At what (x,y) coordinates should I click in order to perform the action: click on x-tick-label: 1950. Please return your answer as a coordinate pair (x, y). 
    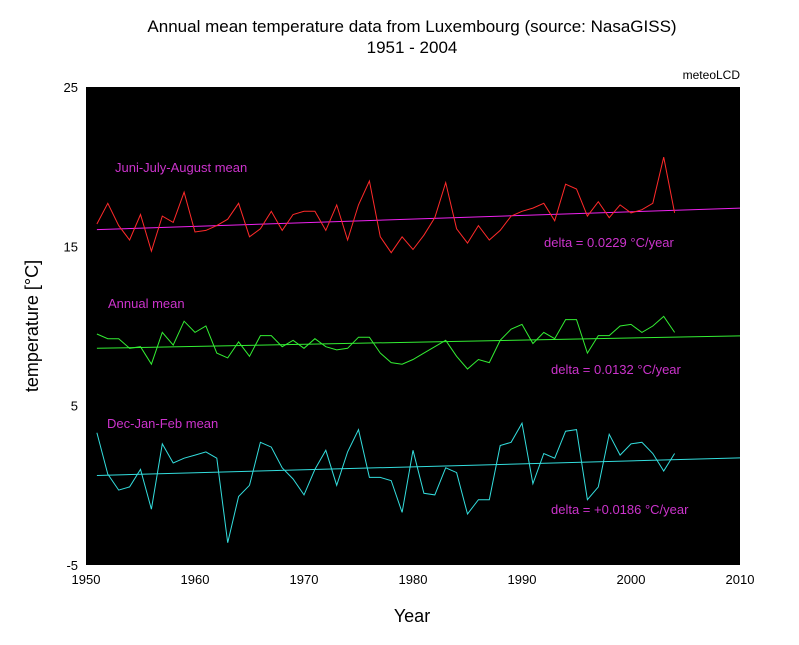
    Looking at the image, I should click on (86, 579).